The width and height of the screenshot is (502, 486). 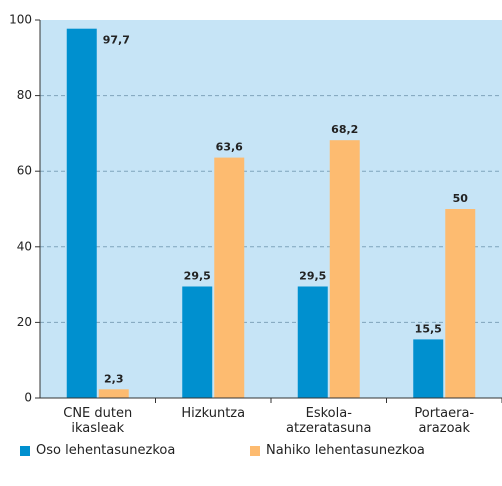 I want to click on value-label: 97,7, so click(x=116, y=40).